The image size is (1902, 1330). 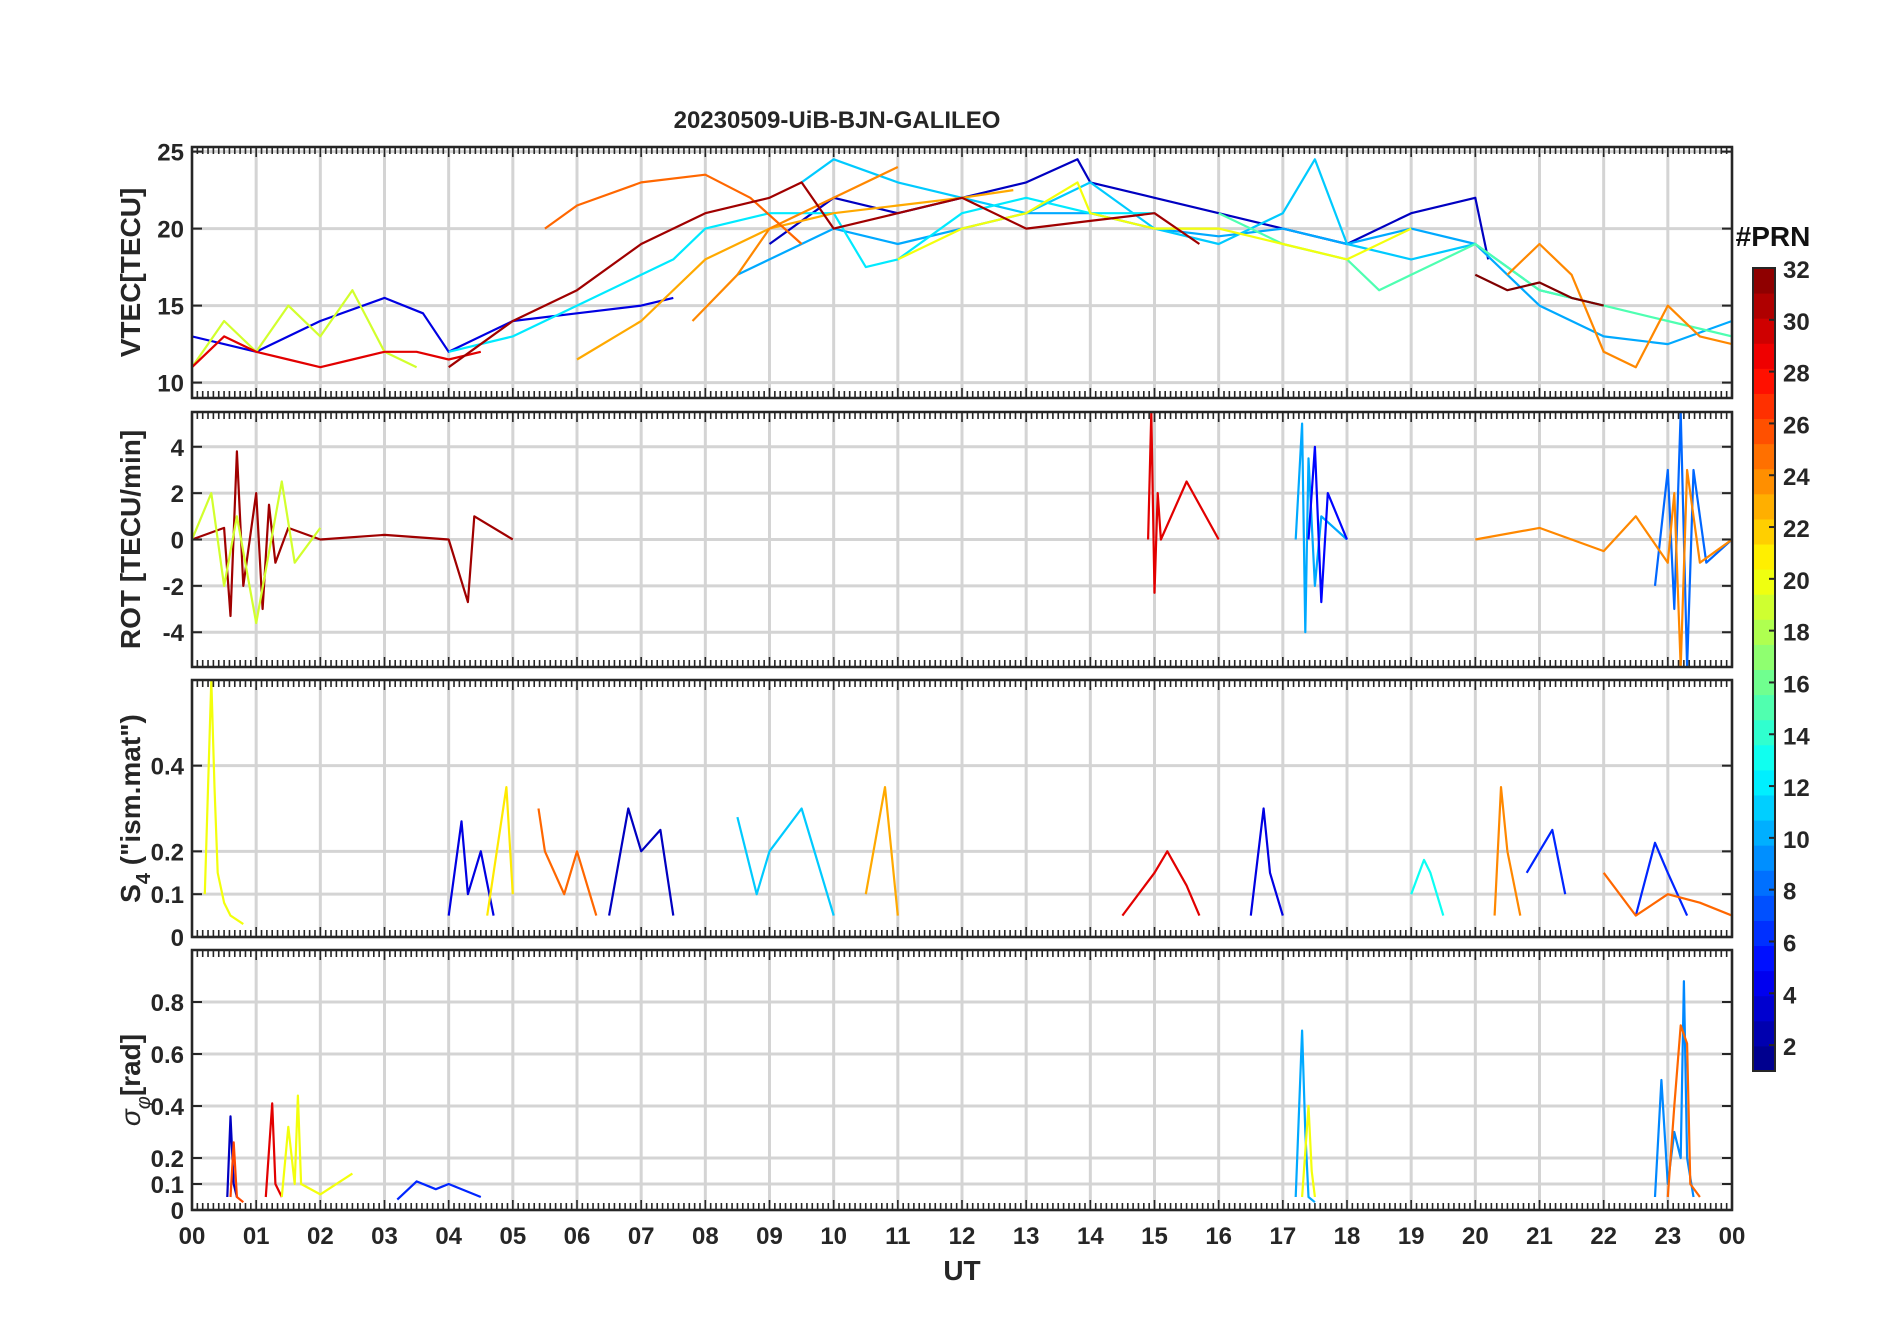 What do you see at coordinates (512, 1236) in the screenshot?
I see `x-tick-label: 05` at bounding box center [512, 1236].